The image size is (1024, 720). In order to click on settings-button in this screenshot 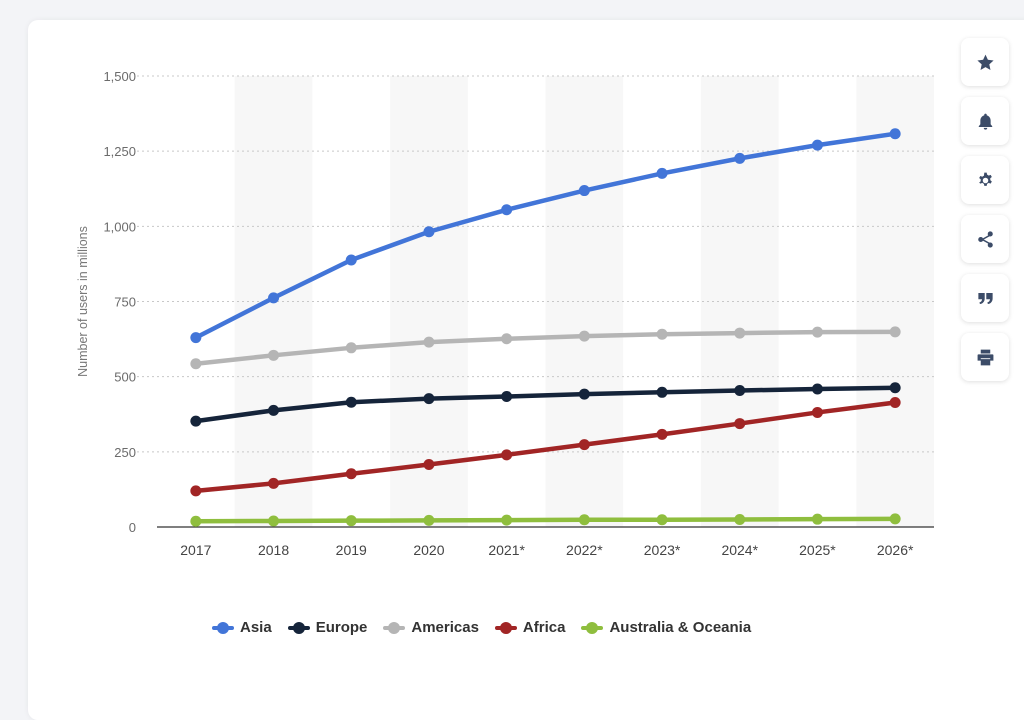, I will do `click(985, 180)`.